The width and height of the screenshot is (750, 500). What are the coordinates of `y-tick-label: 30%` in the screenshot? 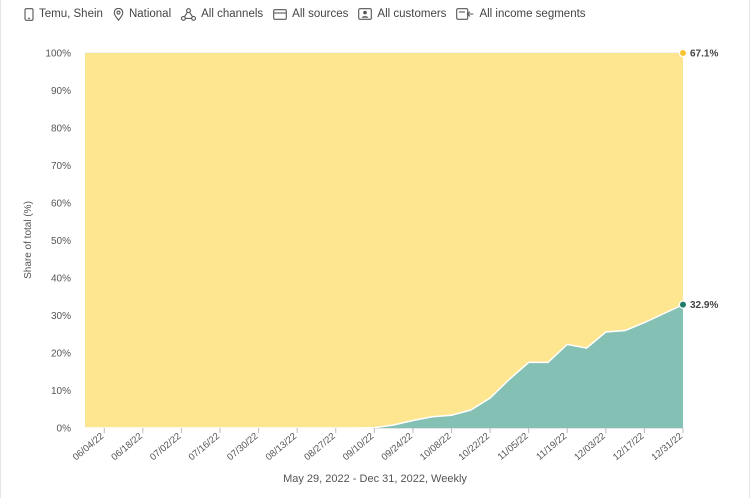 It's located at (61, 316).